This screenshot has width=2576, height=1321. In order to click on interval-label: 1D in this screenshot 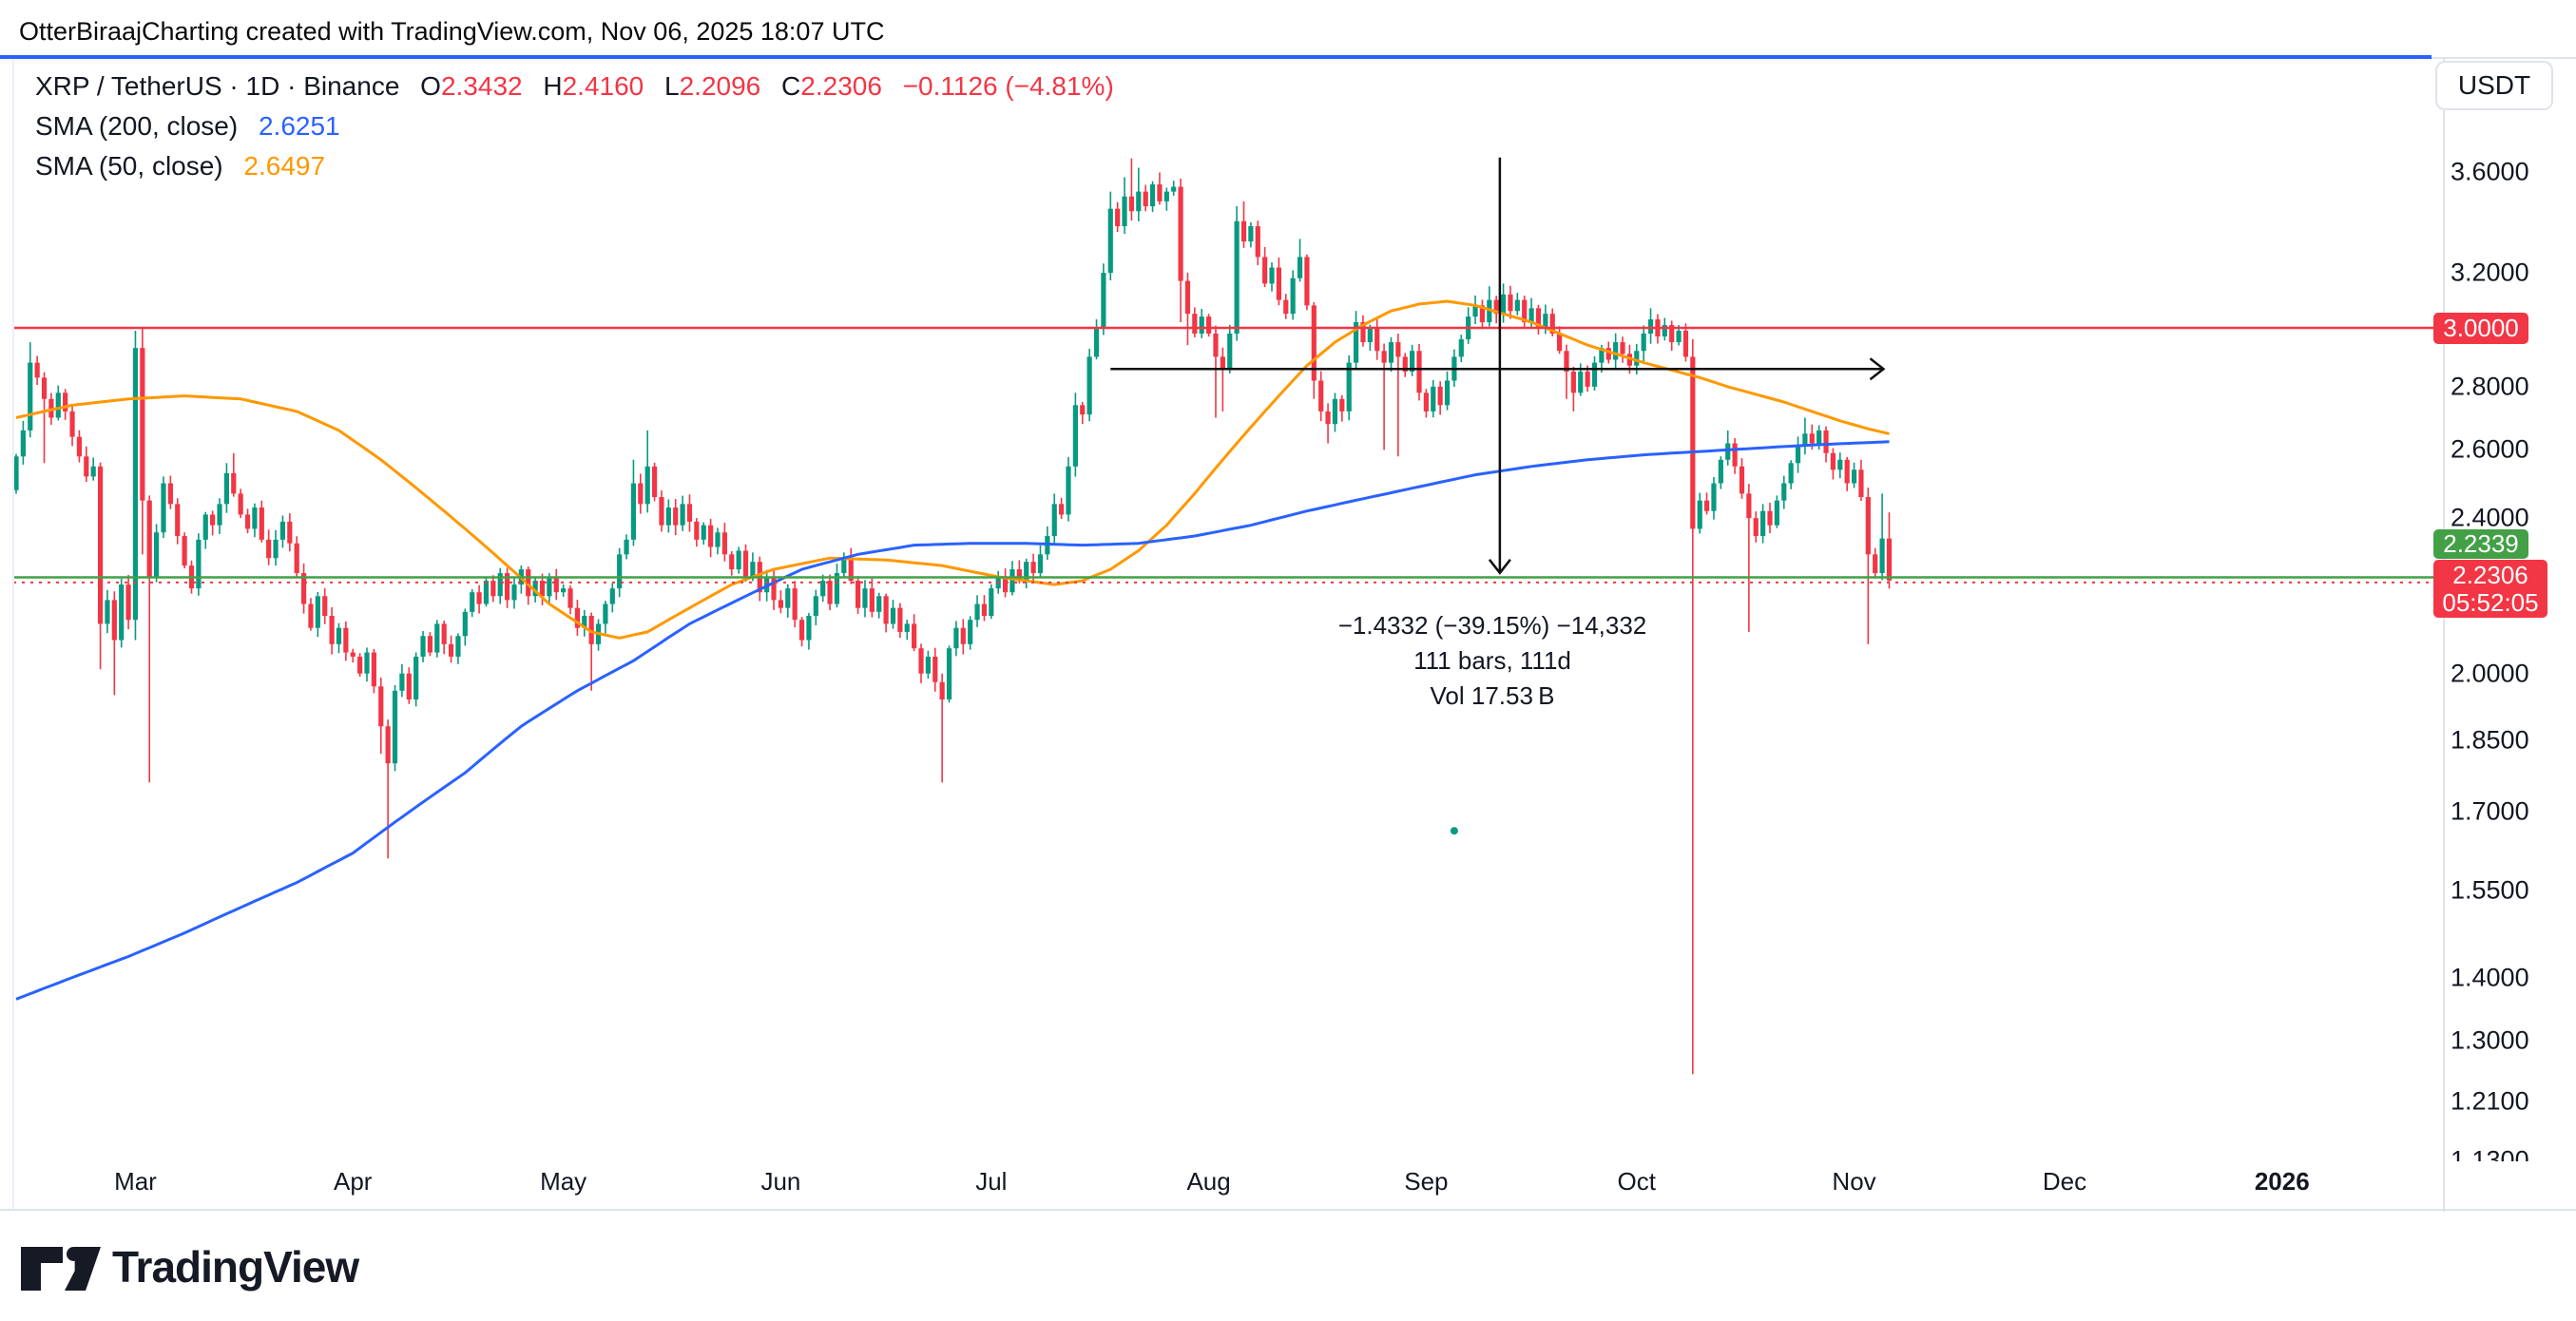, I will do `click(262, 86)`.